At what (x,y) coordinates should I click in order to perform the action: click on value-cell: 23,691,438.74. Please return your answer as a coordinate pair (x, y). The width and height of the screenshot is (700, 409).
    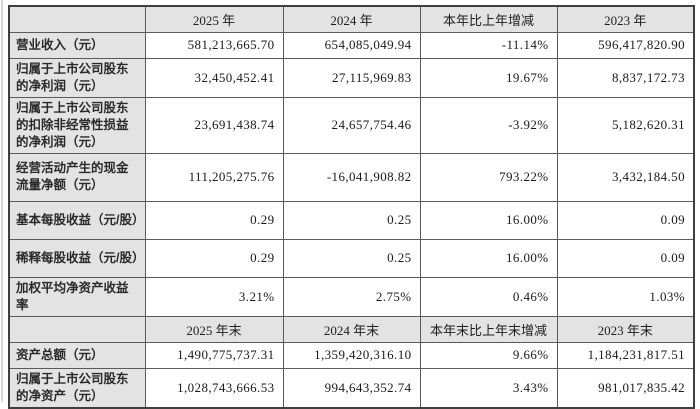
    Looking at the image, I should click on (214, 125).